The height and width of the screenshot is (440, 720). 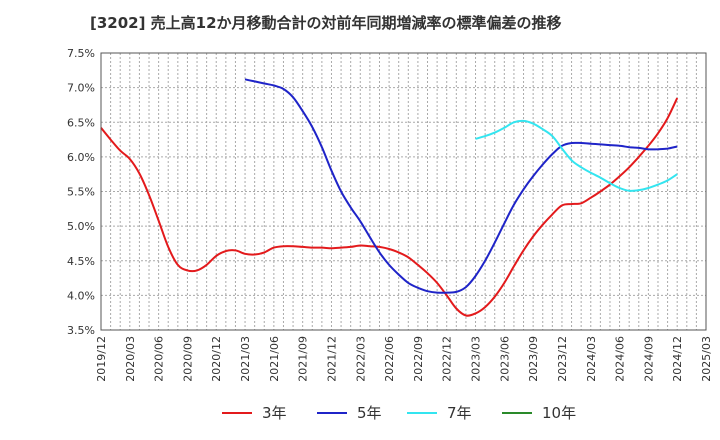 What do you see at coordinates (591, 359) in the screenshot?
I see `x-tick-label: 2024/03` at bounding box center [591, 359].